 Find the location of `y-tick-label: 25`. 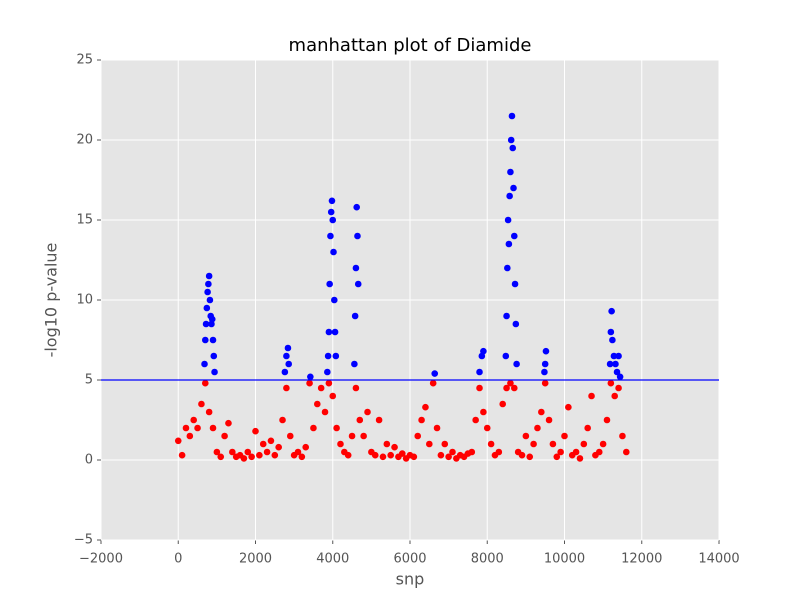

y-tick-label: 25 is located at coordinates (84, 60).